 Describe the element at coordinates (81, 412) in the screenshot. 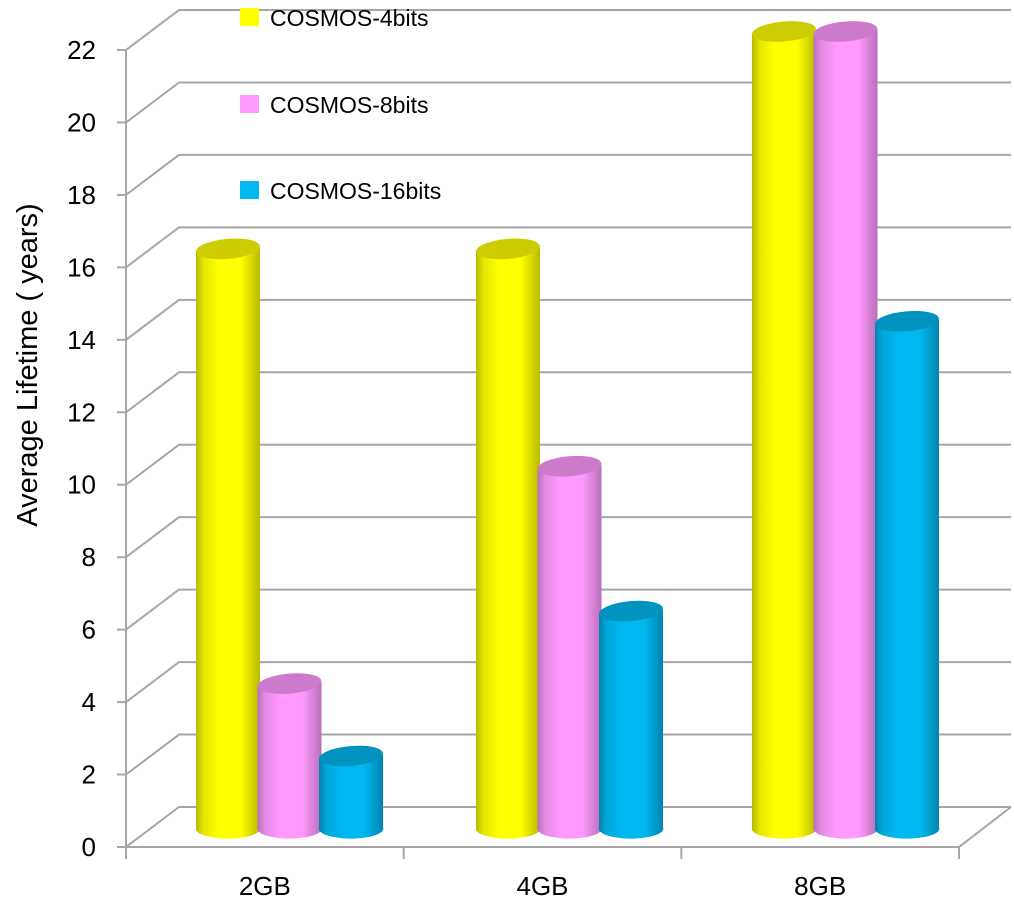

I see `y-tick-label: 12` at that location.